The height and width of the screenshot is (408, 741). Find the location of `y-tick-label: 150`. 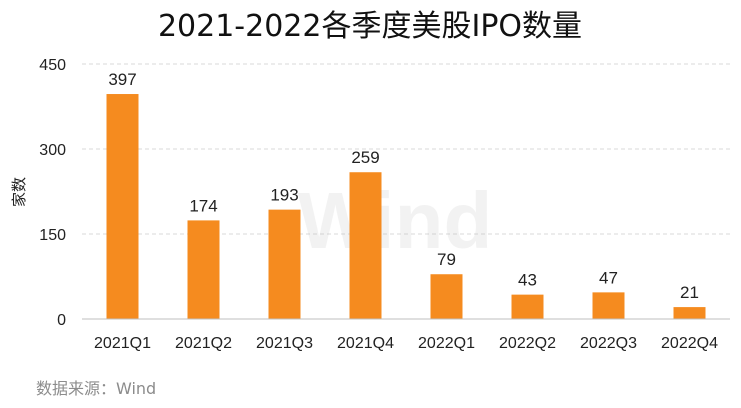

y-tick-label: 150 is located at coordinates (52, 235).